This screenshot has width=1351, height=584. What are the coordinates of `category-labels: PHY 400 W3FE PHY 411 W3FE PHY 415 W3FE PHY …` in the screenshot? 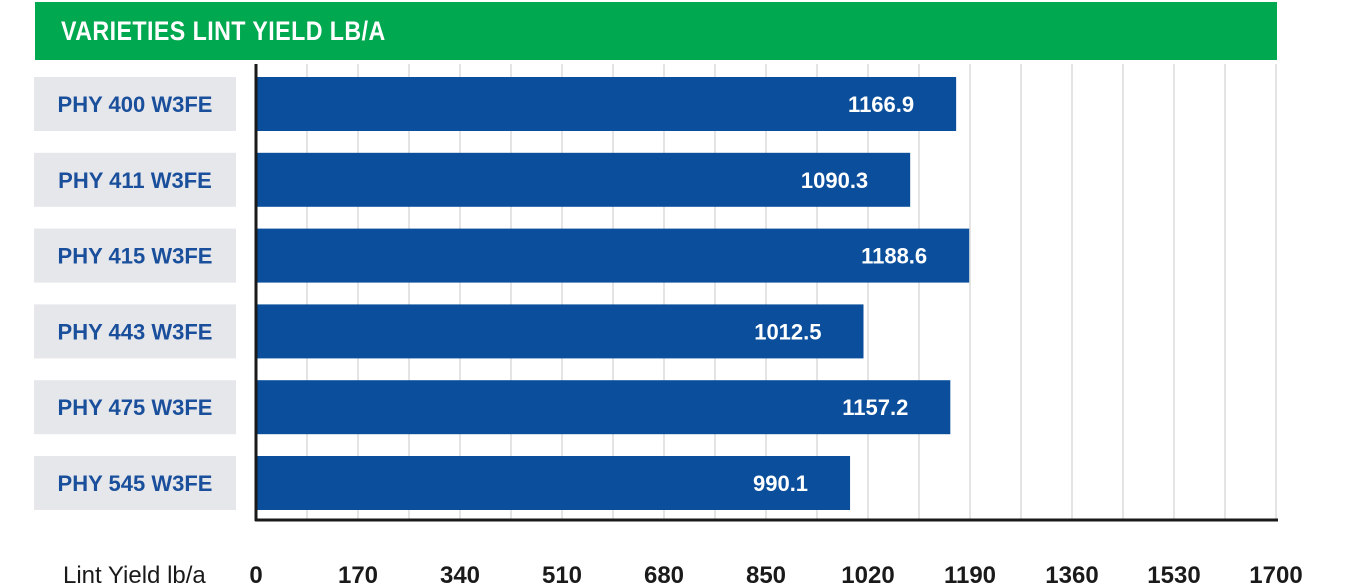 It's located at (135, 293).